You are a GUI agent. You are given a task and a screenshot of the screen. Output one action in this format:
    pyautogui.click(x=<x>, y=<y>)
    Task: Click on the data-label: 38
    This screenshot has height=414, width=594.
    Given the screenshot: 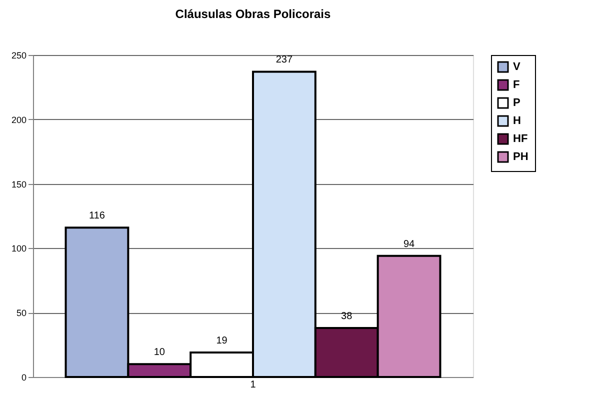 What is the action you would take?
    pyautogui.click(x=347, y=316)
    